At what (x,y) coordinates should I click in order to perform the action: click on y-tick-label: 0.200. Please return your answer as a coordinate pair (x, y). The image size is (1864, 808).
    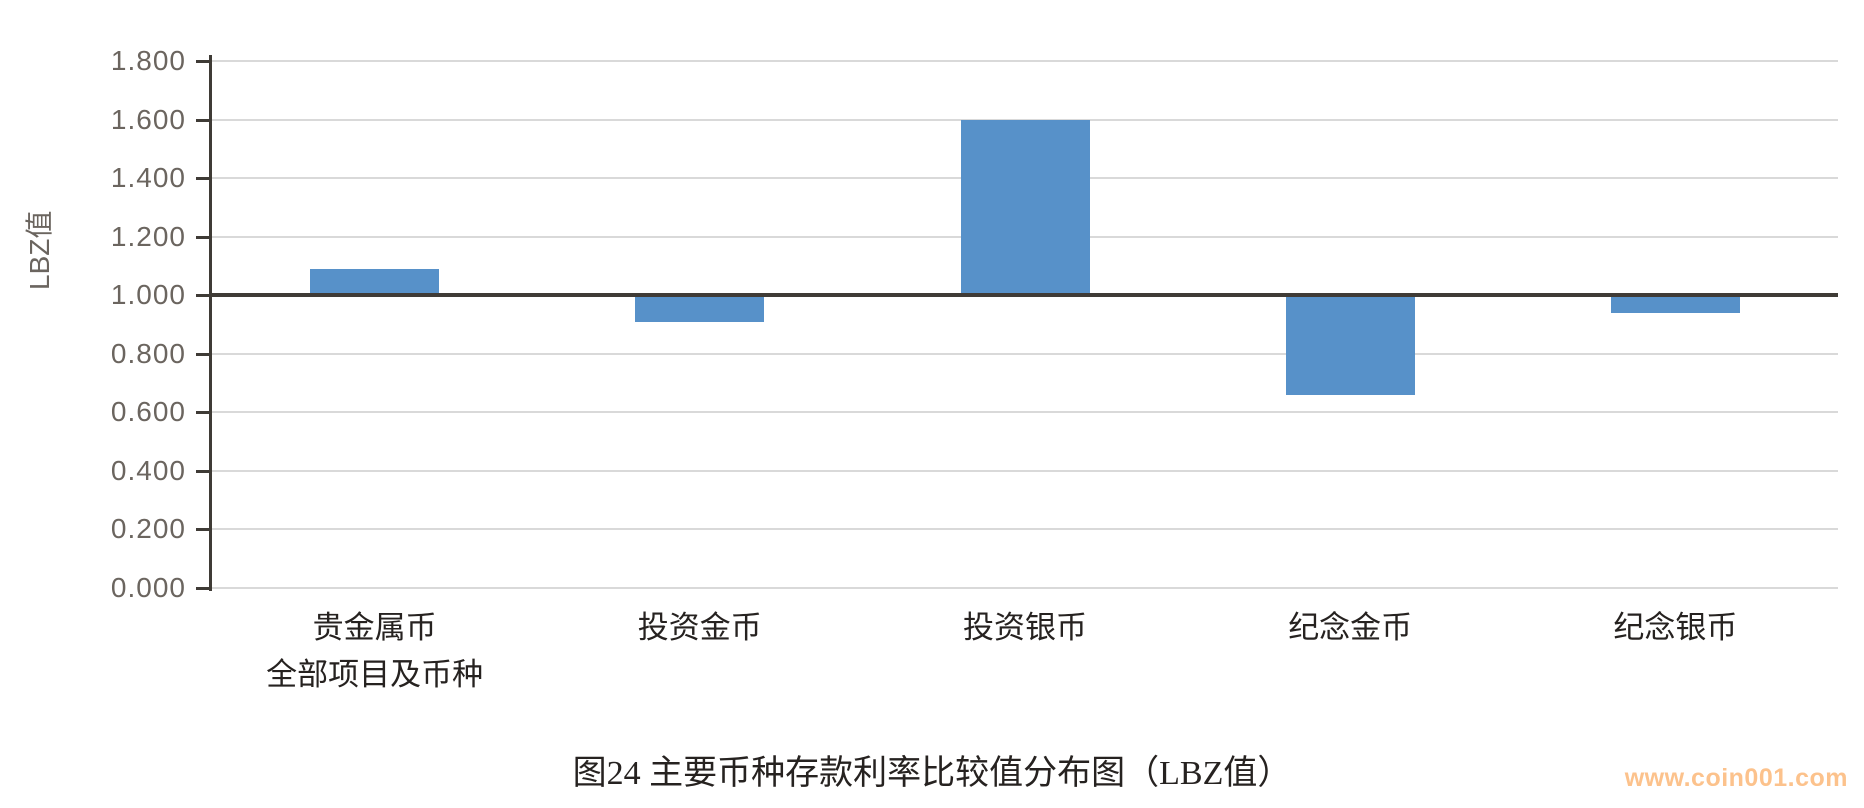
    Looking at the image, I should click on (148, 529).